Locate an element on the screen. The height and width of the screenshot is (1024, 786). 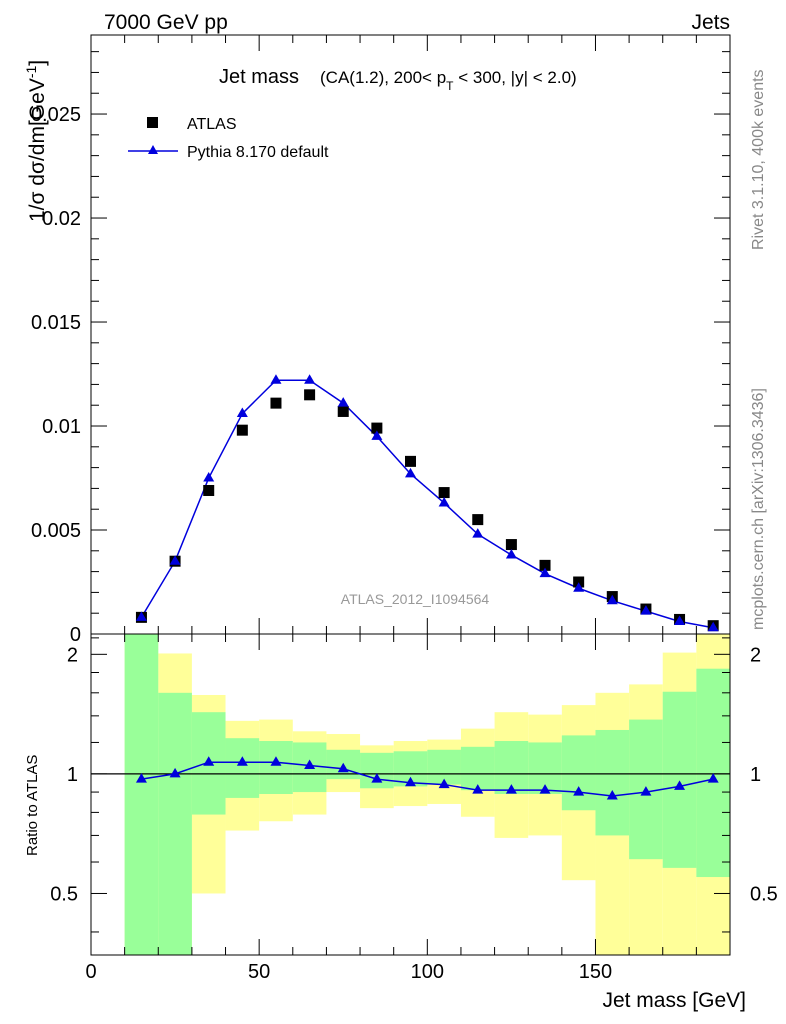
mcplots-label: mcplots.cern.ch [arXiv:1306.3436] is located at coordinates (758, 509).